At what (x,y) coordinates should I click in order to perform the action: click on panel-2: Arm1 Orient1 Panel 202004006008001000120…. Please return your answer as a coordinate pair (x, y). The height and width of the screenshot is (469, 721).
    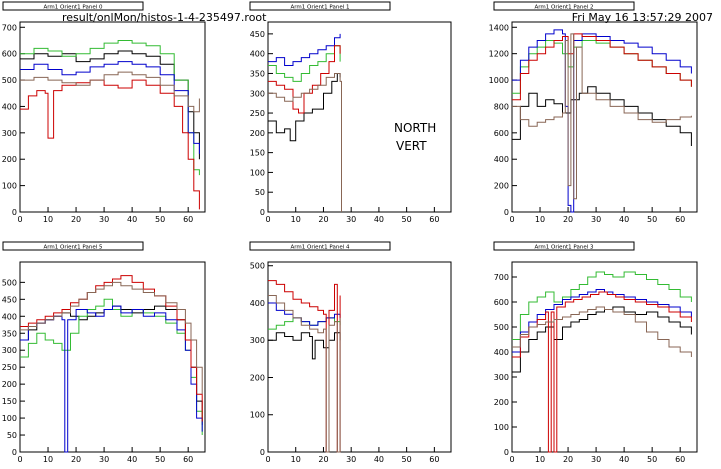
    Looking at the image, I should click on (593, 112).